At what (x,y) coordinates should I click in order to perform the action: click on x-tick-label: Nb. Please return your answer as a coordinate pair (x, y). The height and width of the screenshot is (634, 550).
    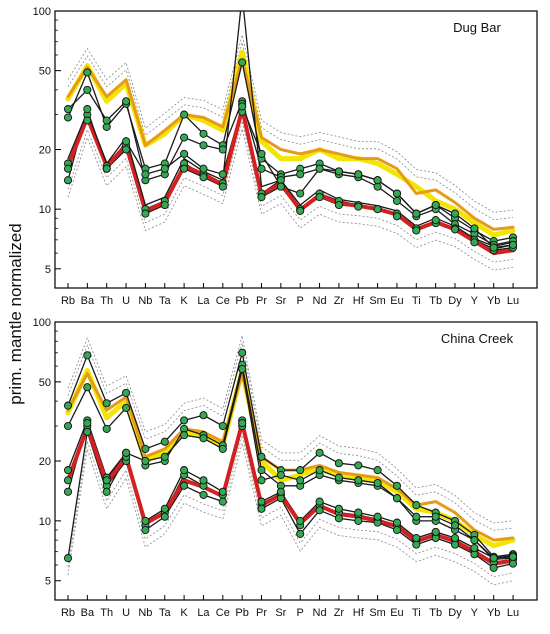
    Looking at the image, I should click on (145, 613).